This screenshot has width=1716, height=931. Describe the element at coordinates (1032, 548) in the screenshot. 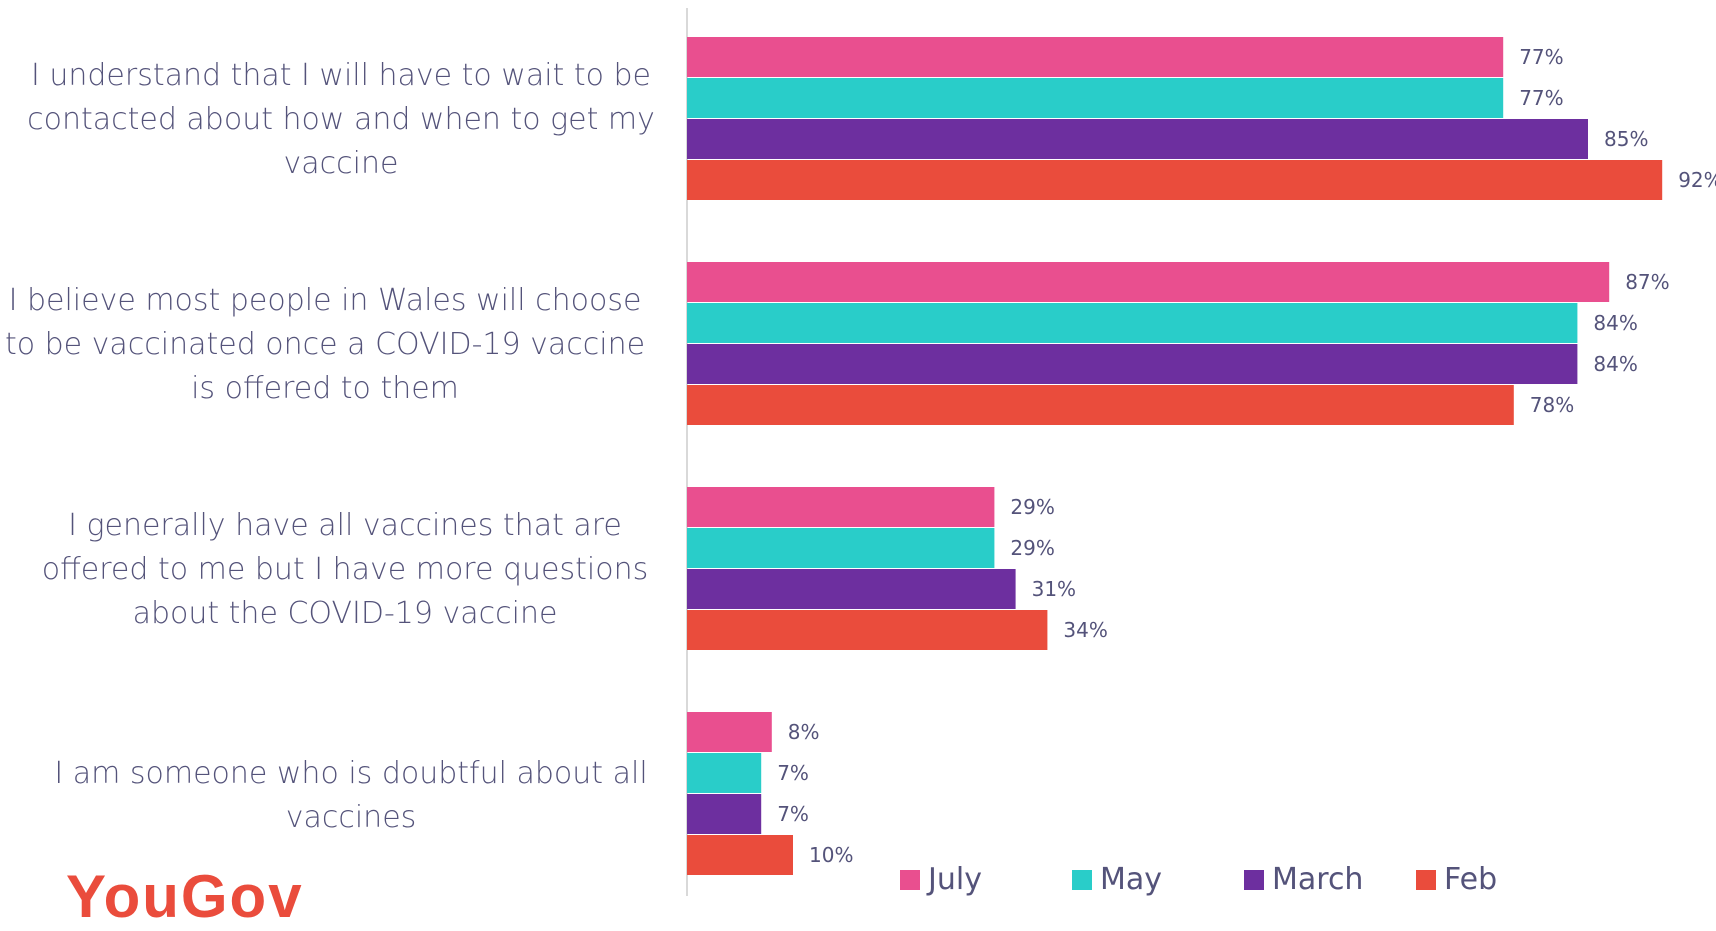

I see `data-label-may-3: 29%` at that location.